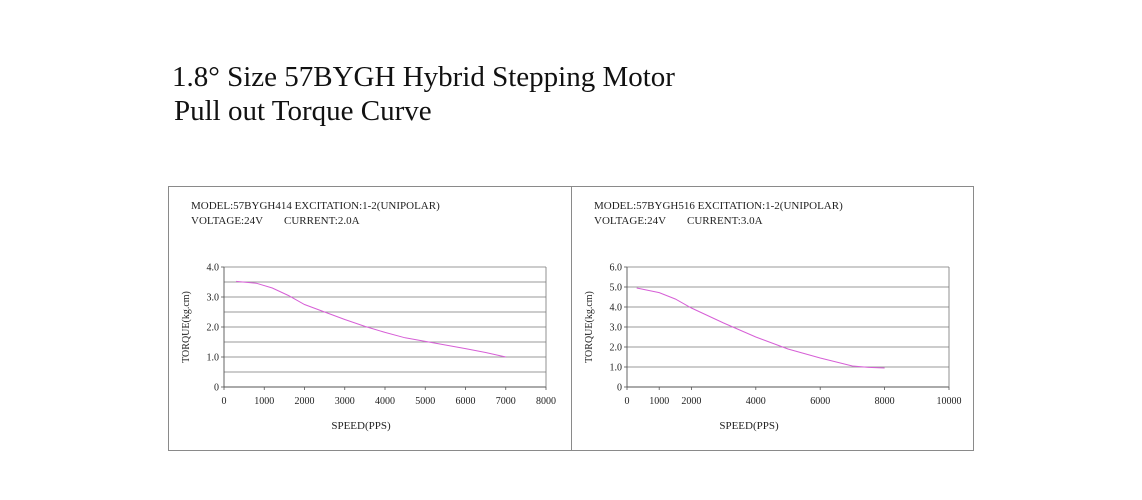 The width and height of the screenshot is (1142, 500). What do you see at coordinates (315, 206) in the screenshot?
I see `chart-header-model: MODEL:57BYGH414 EXCITATION:1-2(UNIPOLAR)` at bounding box center [315, 206].